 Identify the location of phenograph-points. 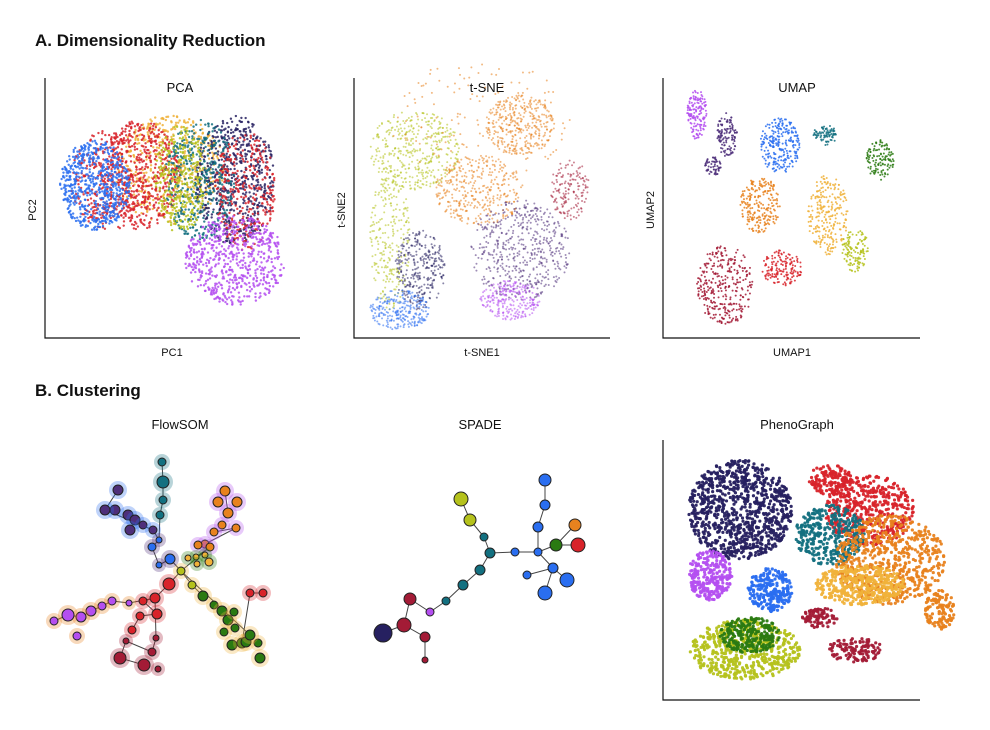
(821, 570).